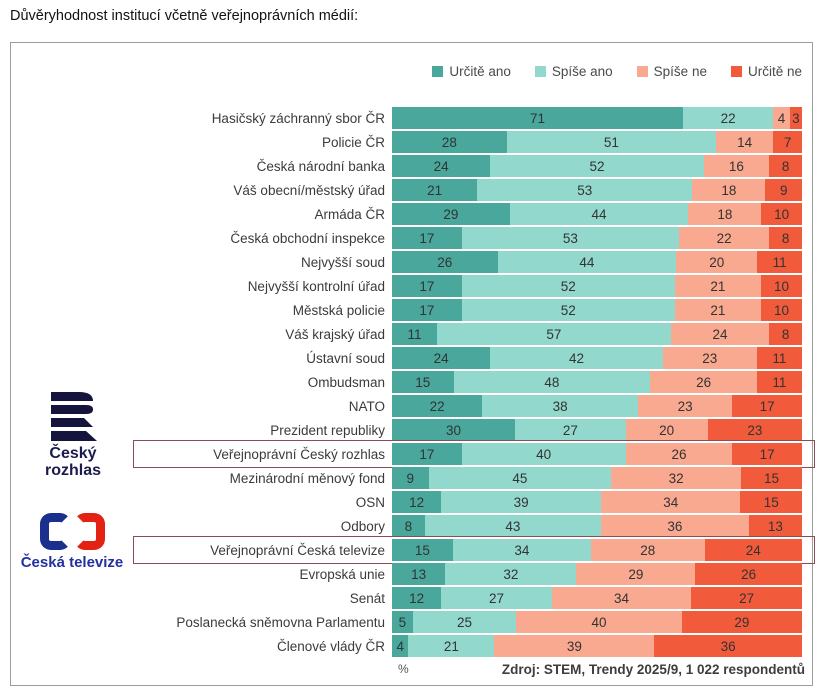 Image resolution: width=823 pixels, height=690 pixels. I want to click on segment-value: 36, so click(675, 526).